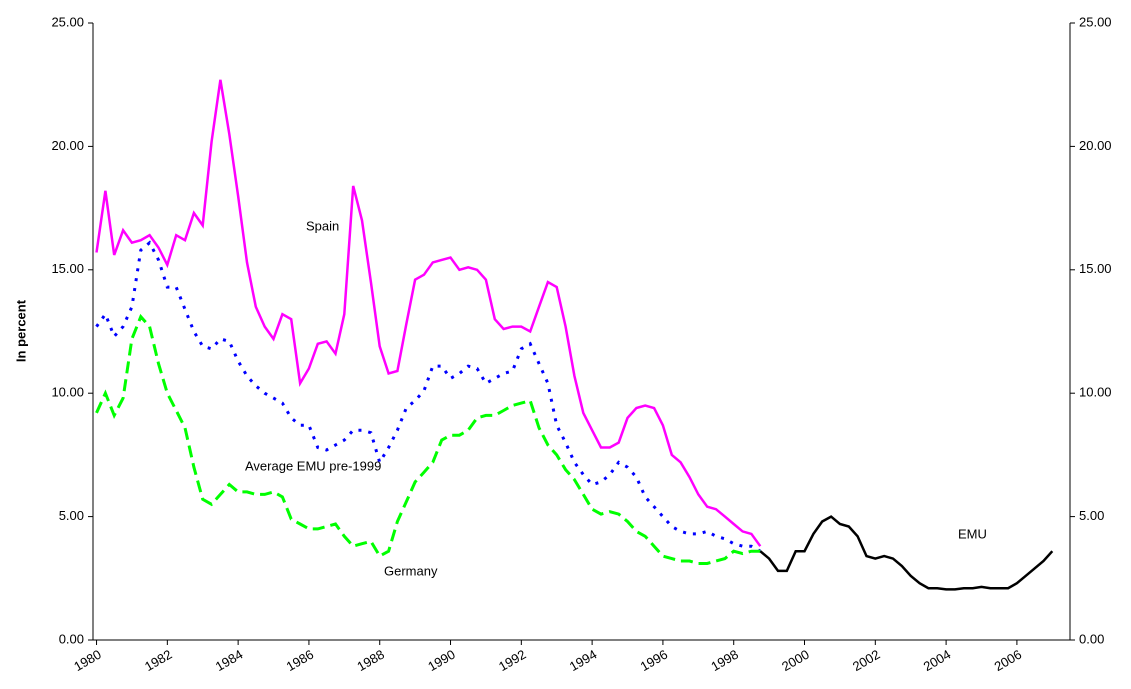  What do you see at coordinates (724, 660) in the screenshot?
I see `x-tick-label: 1998` at bounding box center [724, 660].